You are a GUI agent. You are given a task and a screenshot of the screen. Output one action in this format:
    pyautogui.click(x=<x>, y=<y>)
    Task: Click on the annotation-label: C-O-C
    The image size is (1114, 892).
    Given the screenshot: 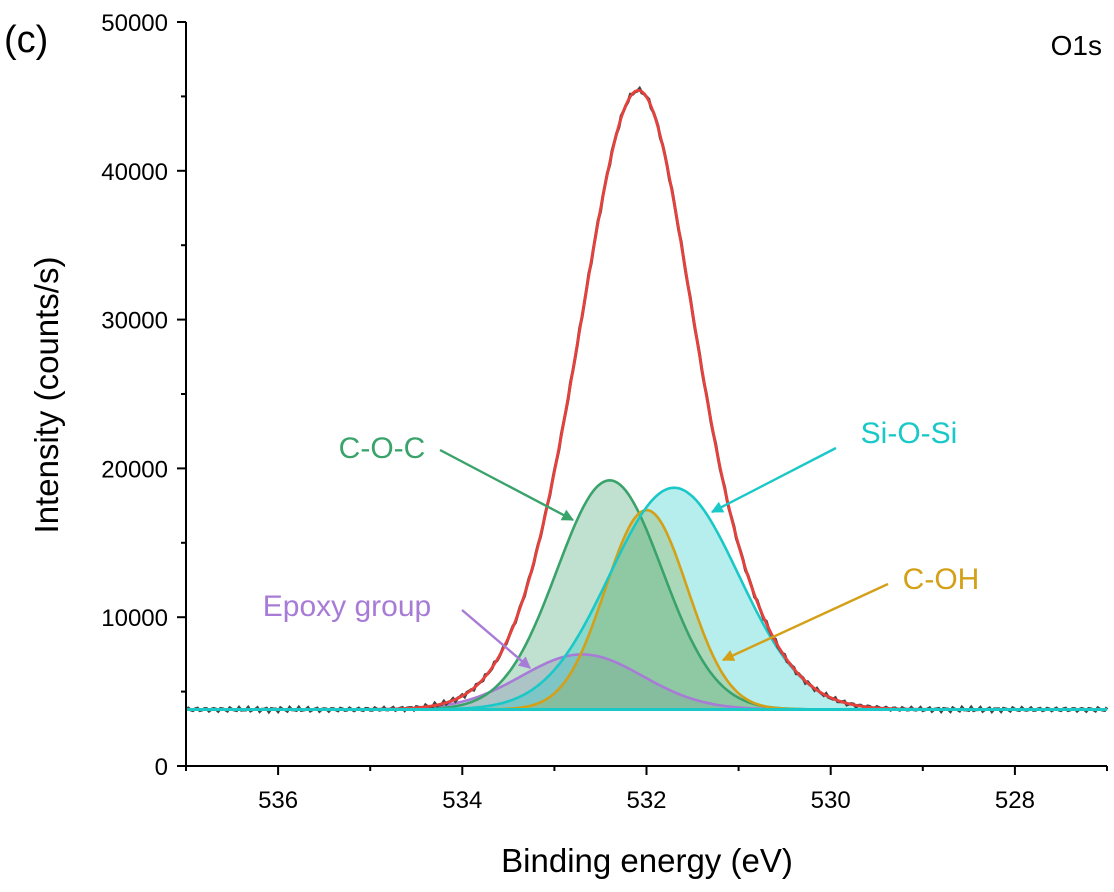 What is the action you would take?
    pyautogui.click(x=382, y=448)
    